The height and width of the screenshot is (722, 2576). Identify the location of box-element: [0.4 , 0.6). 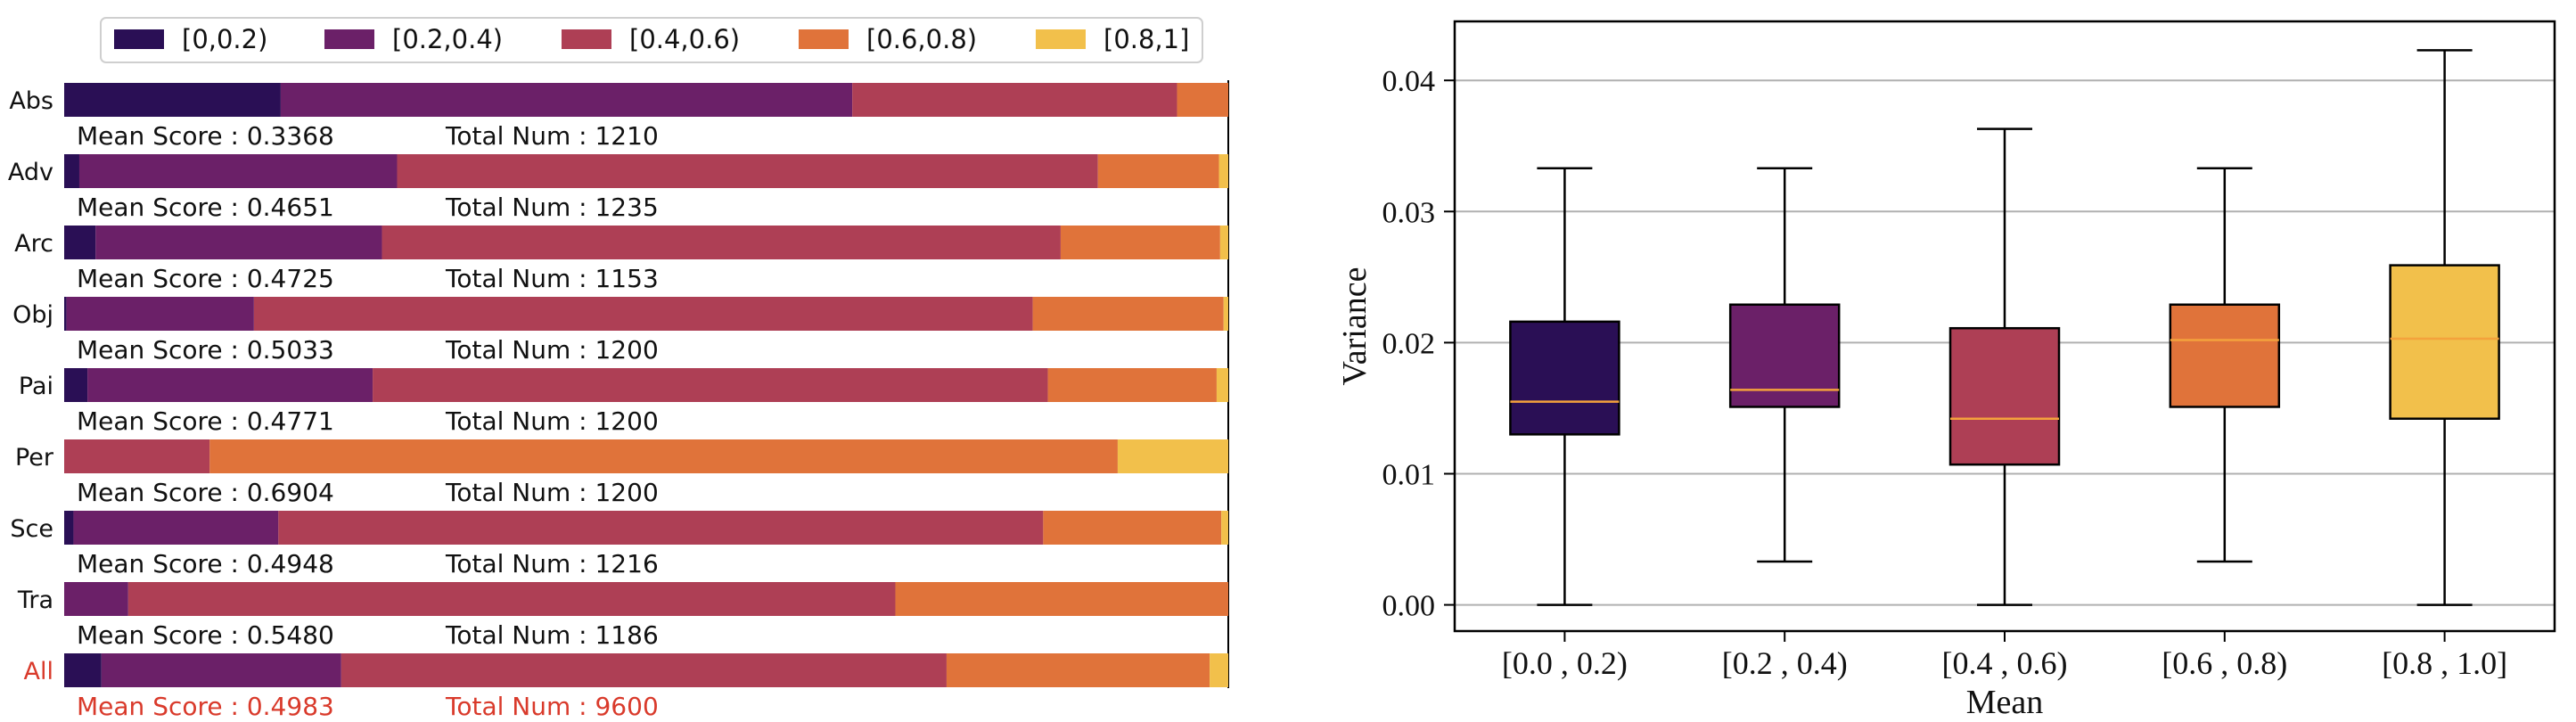
(2005, 404).